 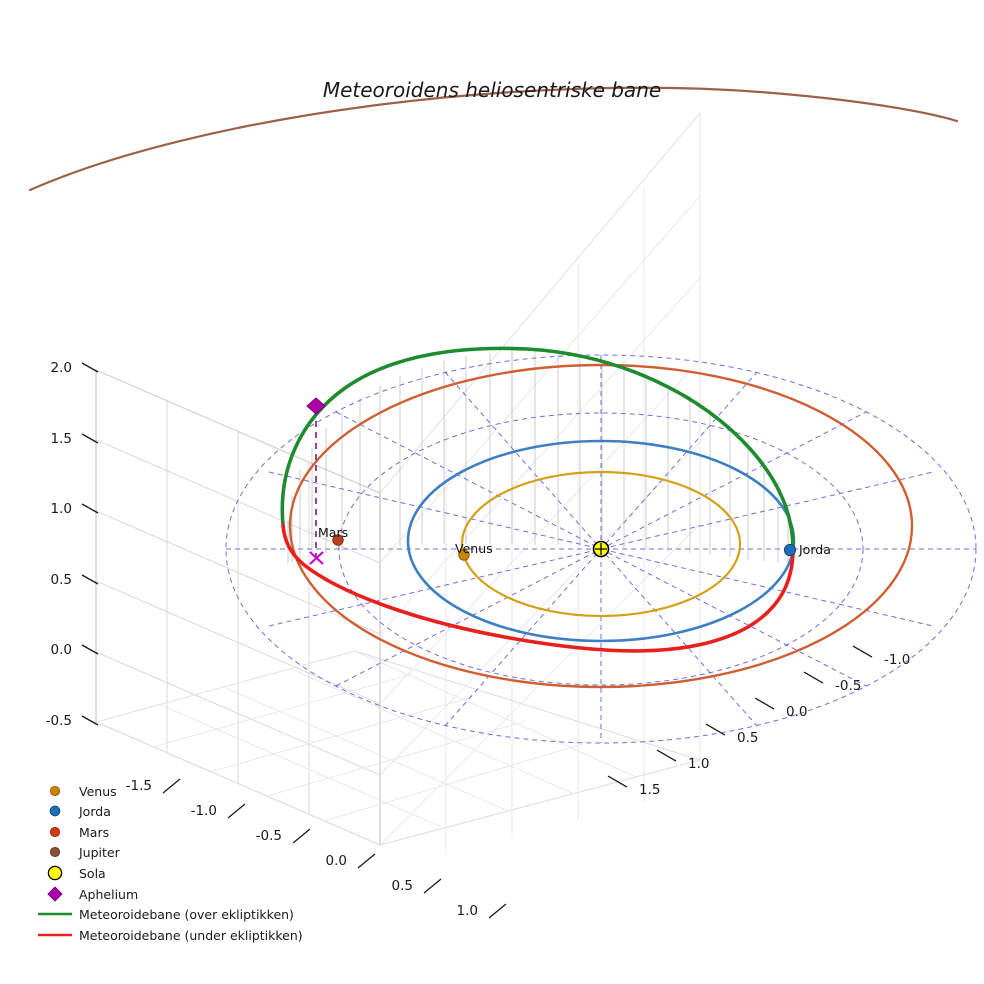 What do you see at coordinates (99, 852) in the screenshot?
I see `legend-label: Jupiter` at bounding box center [99, 852].